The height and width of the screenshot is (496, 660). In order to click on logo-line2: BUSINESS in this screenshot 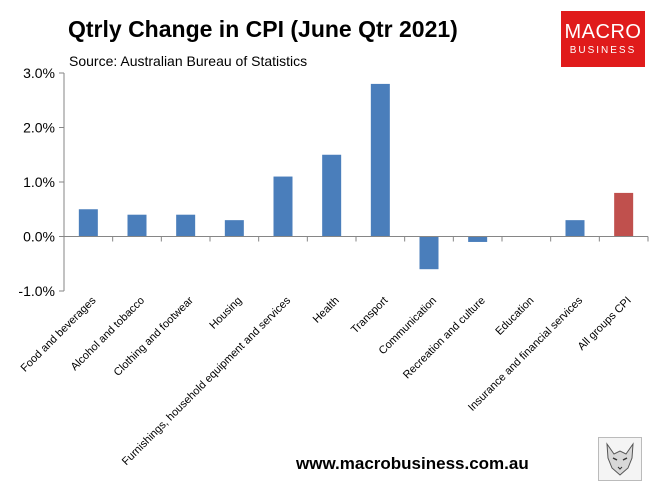, I will do `click(603, 50)`.